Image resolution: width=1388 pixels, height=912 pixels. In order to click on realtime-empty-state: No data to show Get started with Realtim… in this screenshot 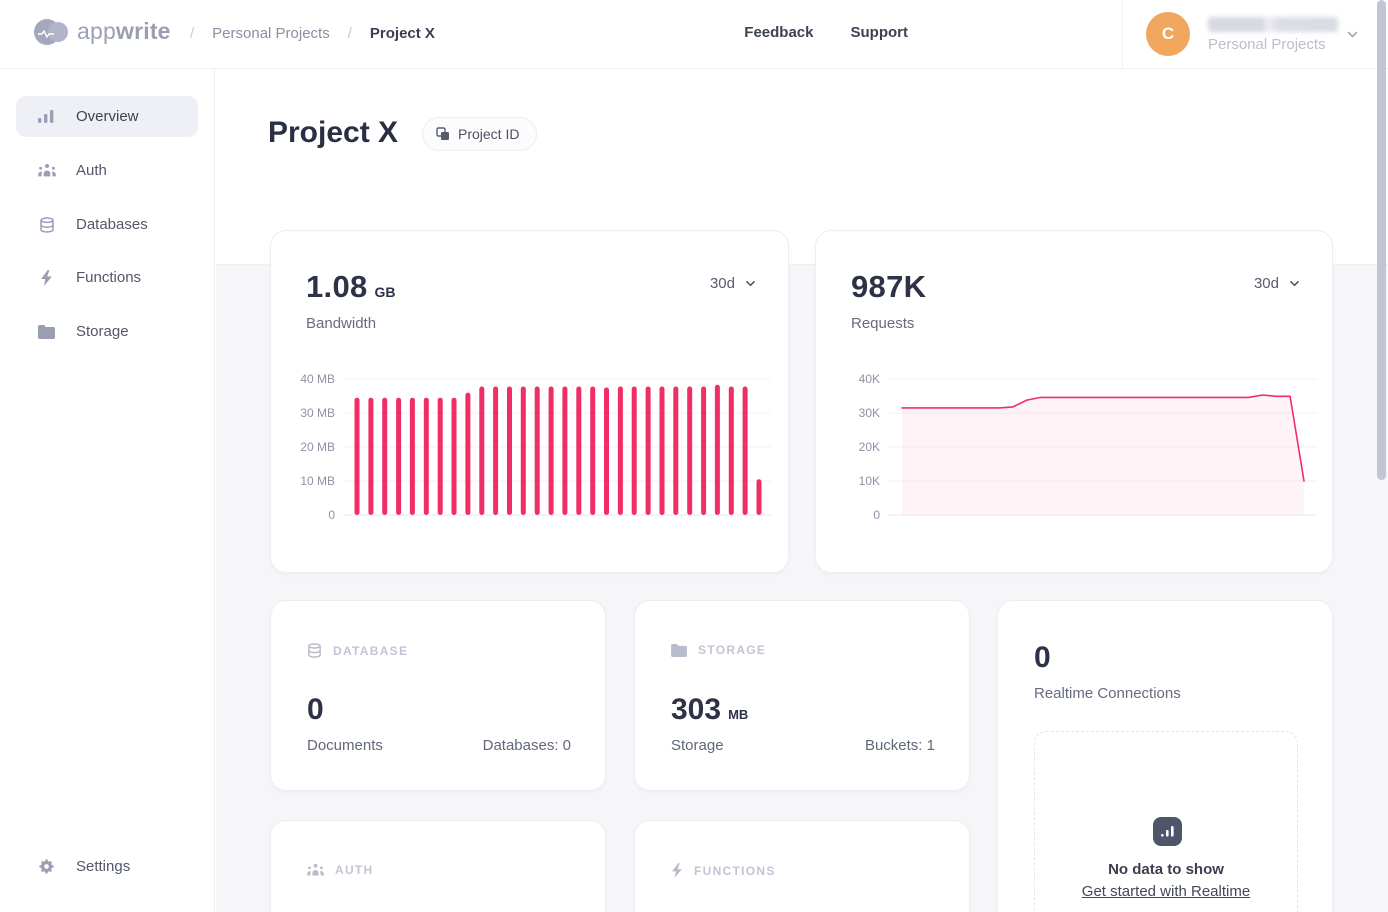, I will do `click(1166, 821)`.